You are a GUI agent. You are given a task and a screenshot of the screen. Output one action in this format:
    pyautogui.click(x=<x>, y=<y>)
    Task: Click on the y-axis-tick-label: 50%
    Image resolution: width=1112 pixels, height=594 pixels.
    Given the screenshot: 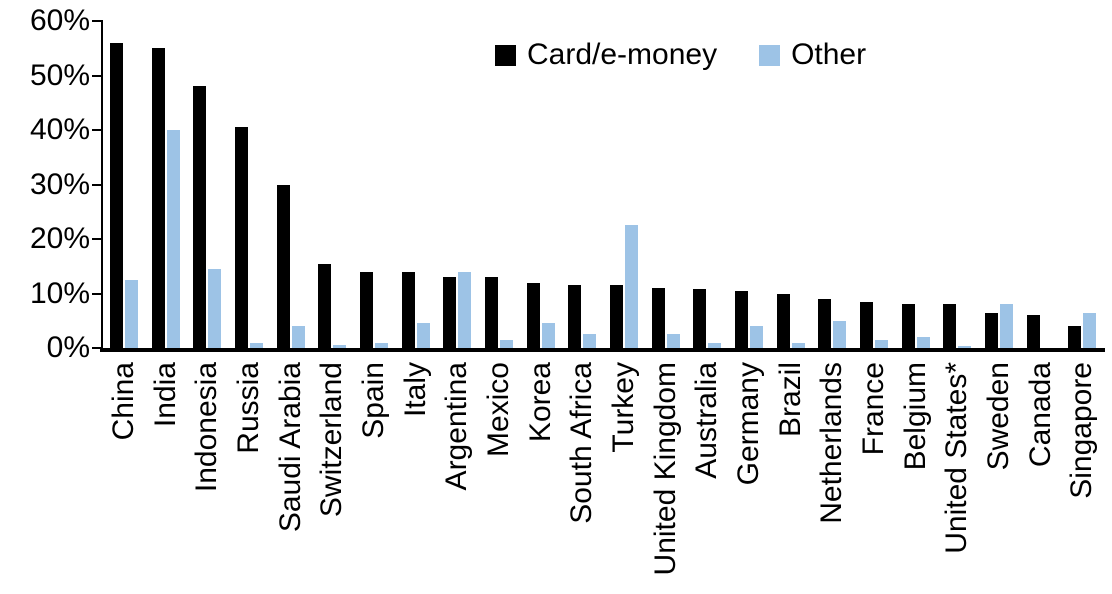 What is the action you would take?
    pyautogui.click(x=59, y=75)
    